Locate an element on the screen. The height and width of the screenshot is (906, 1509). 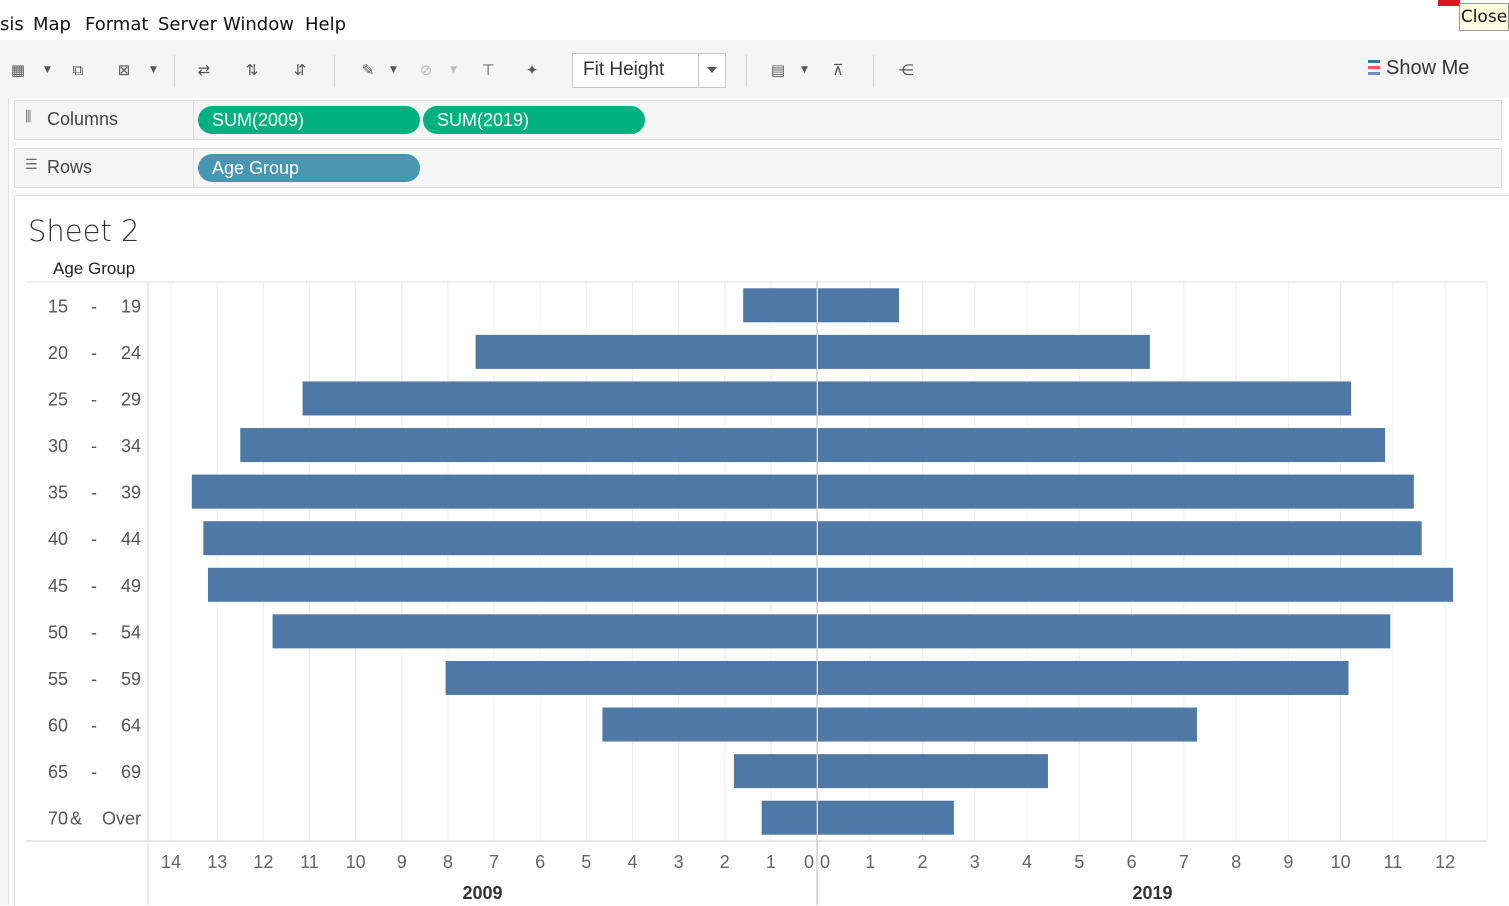
columns-shelf: ⫼ Columns SUM(2009) SUM(2019) is located at coordinates (758, 120).